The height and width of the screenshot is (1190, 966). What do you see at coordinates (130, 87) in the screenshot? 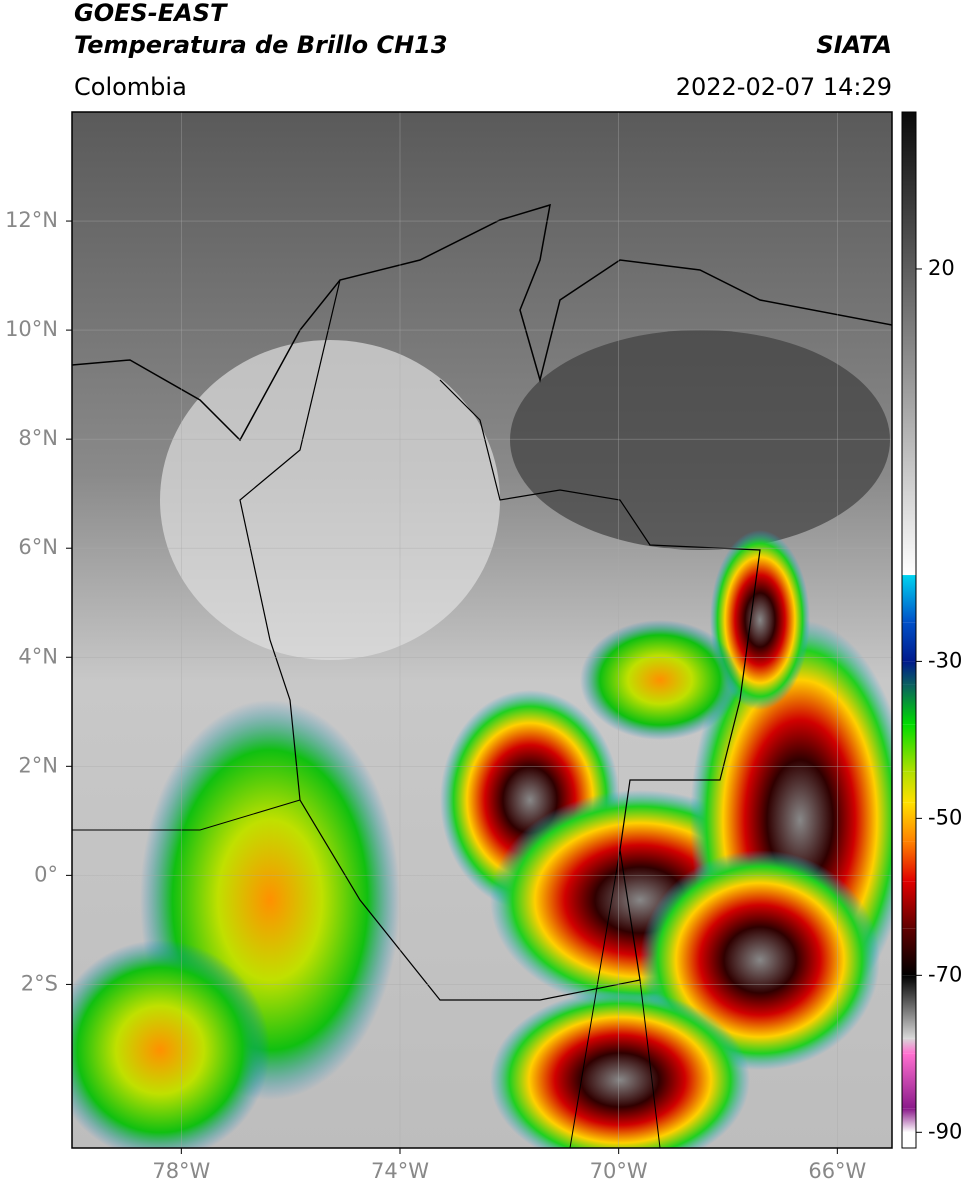
I see `region: Colombia` at bounding box center [130, 87].